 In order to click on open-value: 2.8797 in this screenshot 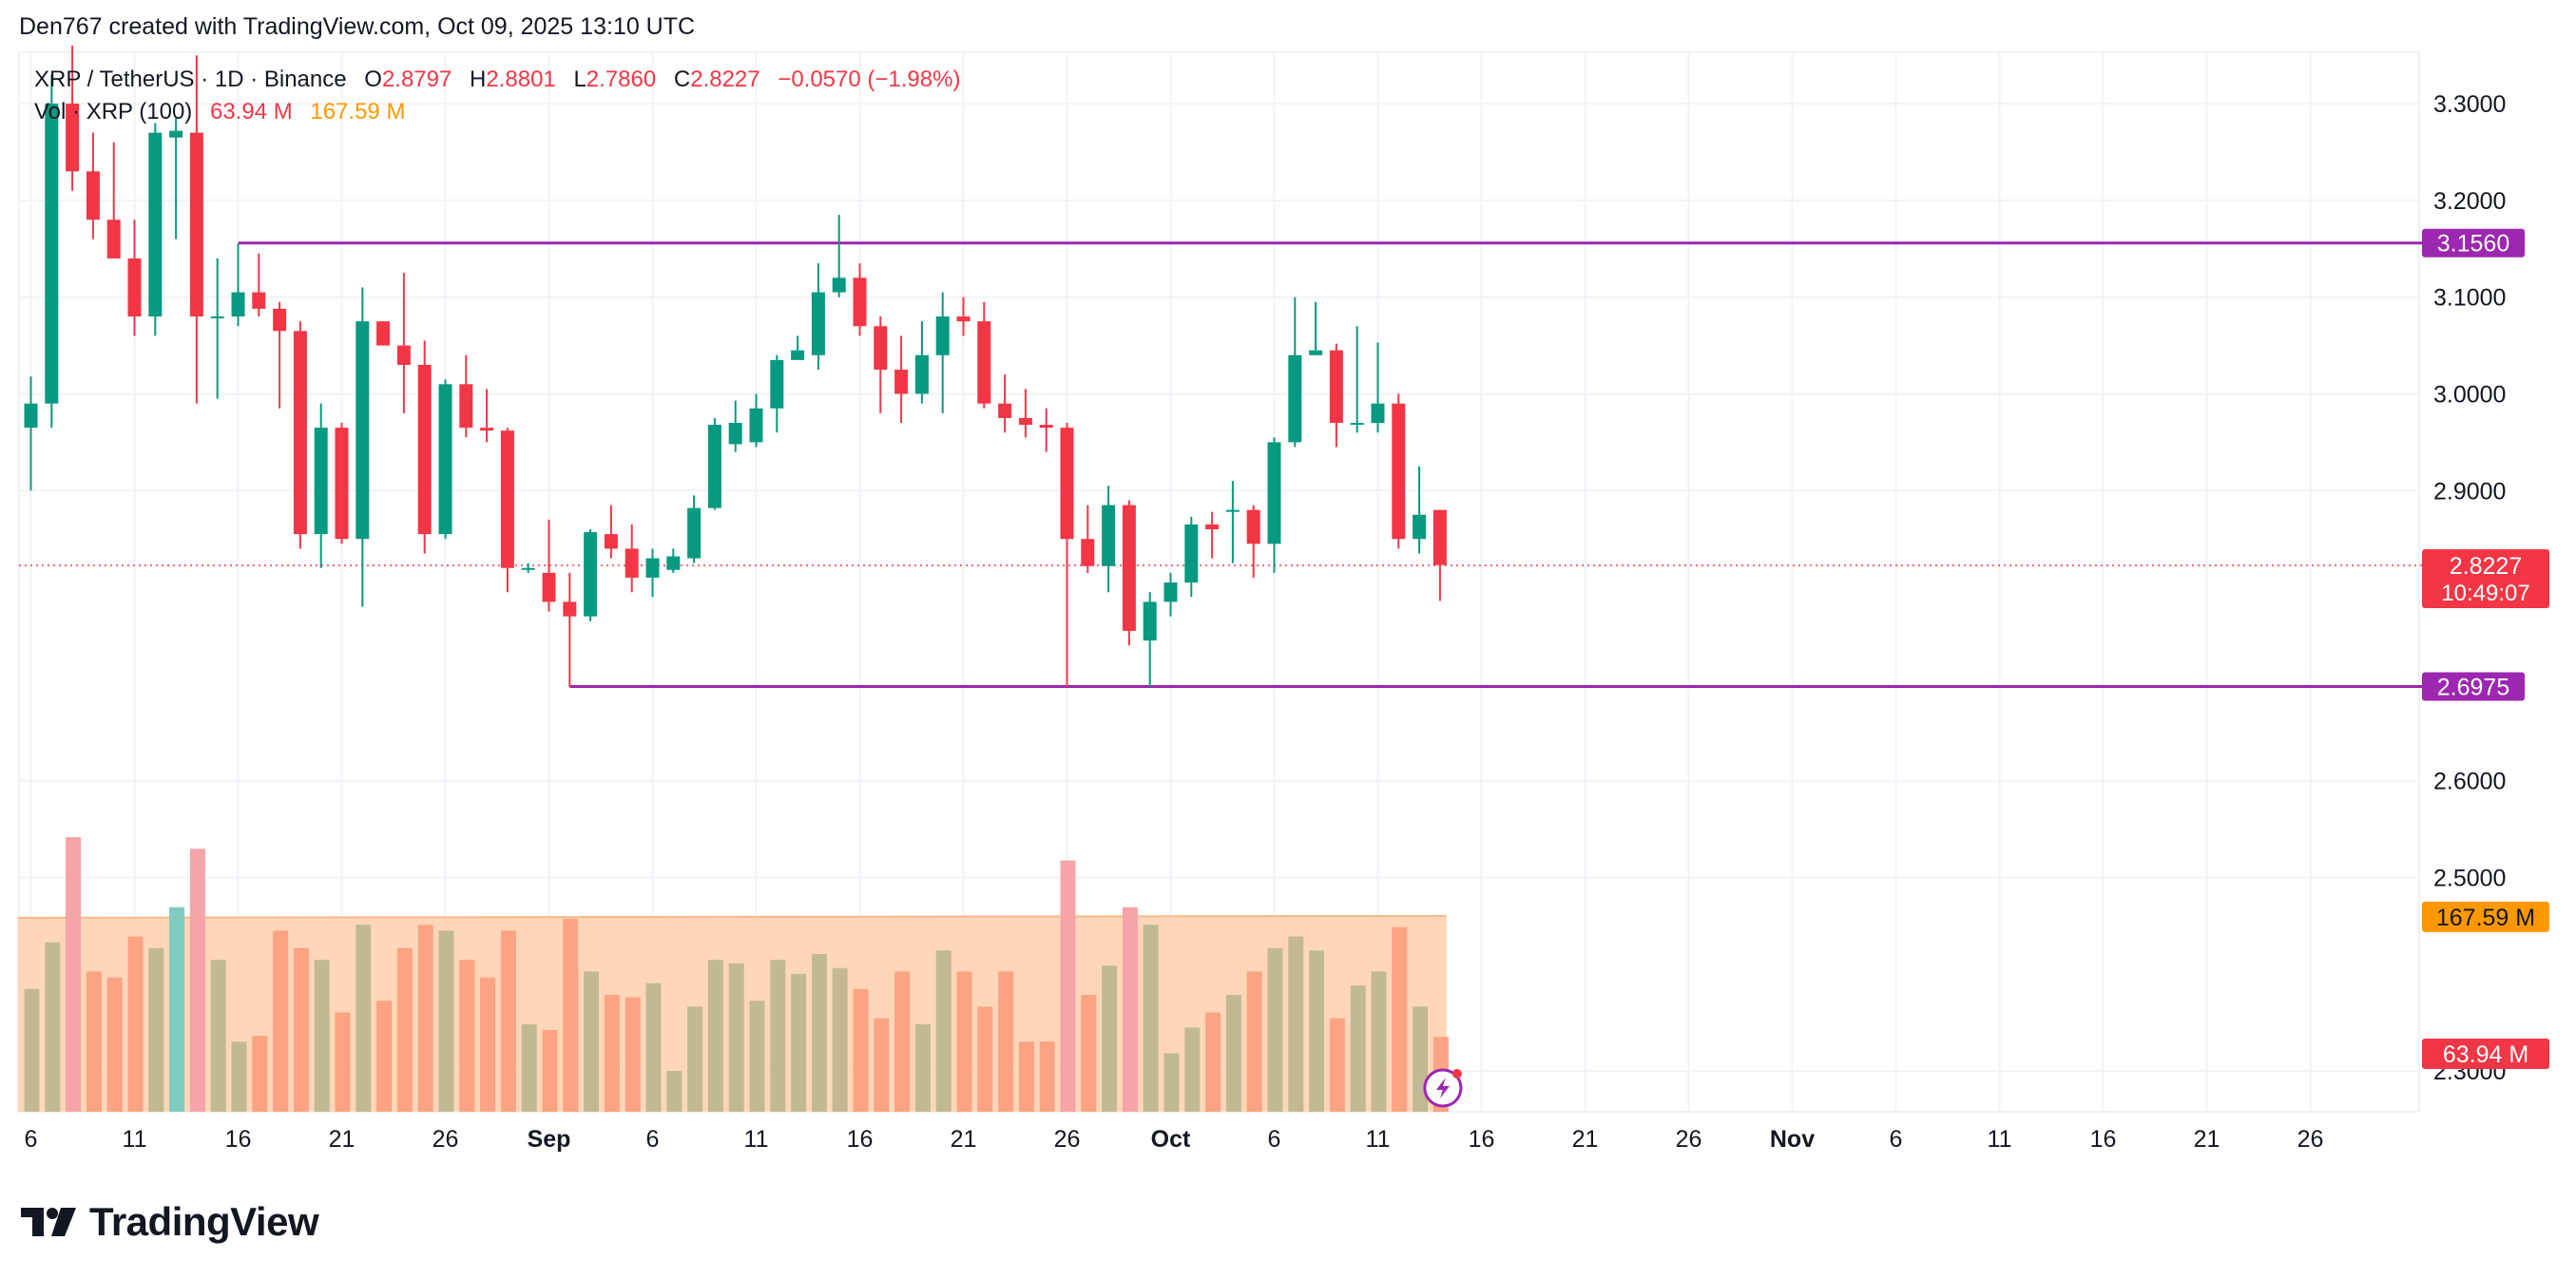, I will do `click(417, 79)`.